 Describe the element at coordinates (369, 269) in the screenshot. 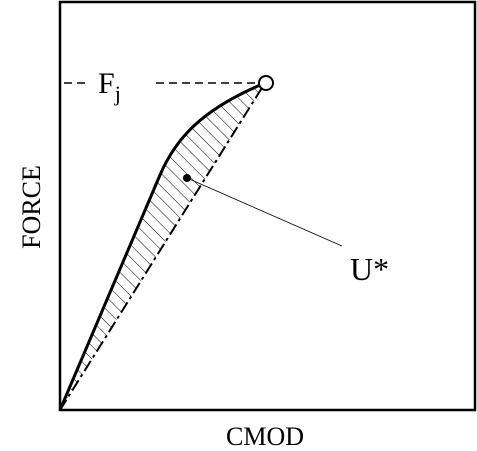

I see `area-label: U*` at that location.